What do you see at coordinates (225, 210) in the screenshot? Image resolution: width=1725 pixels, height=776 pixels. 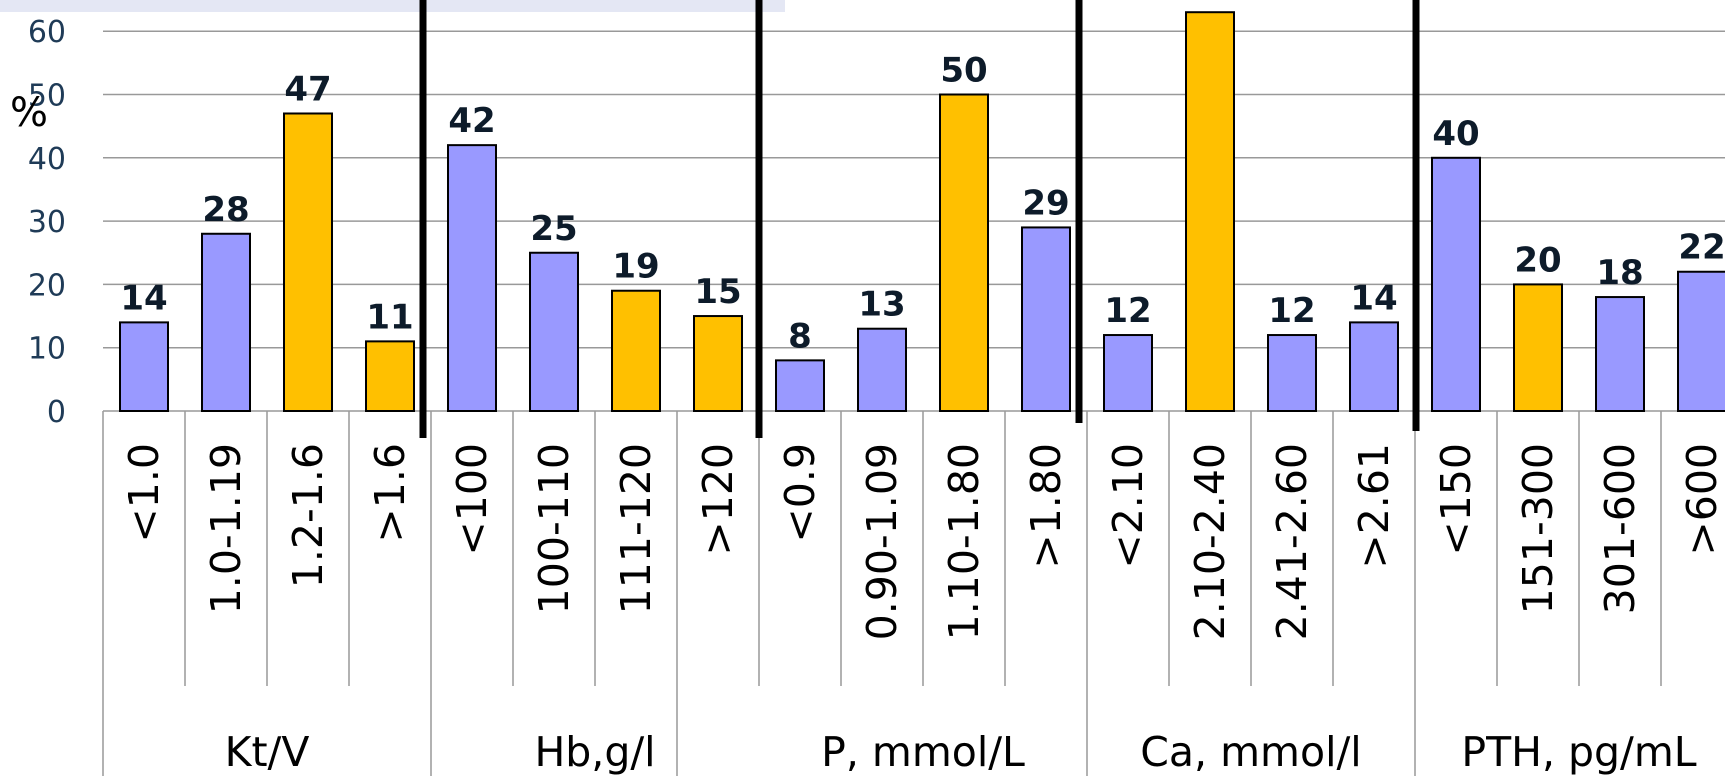 I see `data-label: 28` at bounding box center [225, 210].